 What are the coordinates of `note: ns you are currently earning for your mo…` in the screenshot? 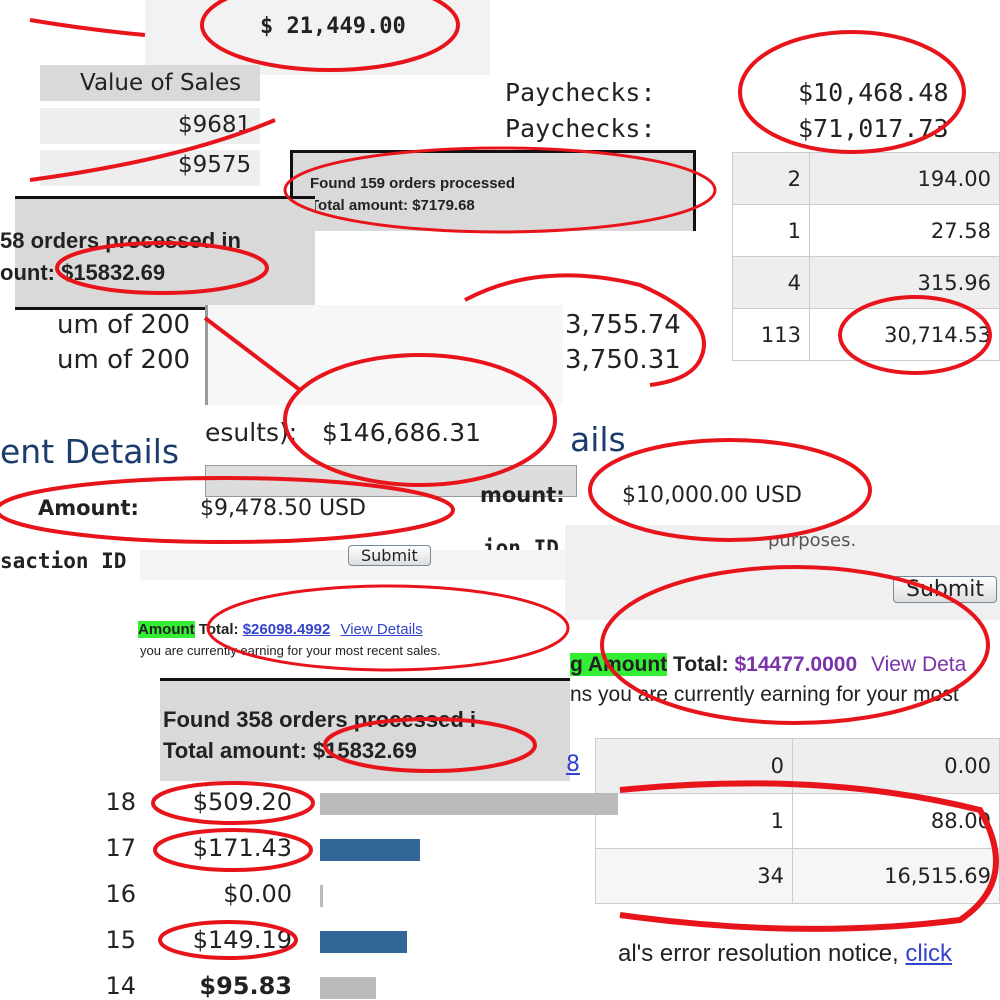 It's located at (764, 694).